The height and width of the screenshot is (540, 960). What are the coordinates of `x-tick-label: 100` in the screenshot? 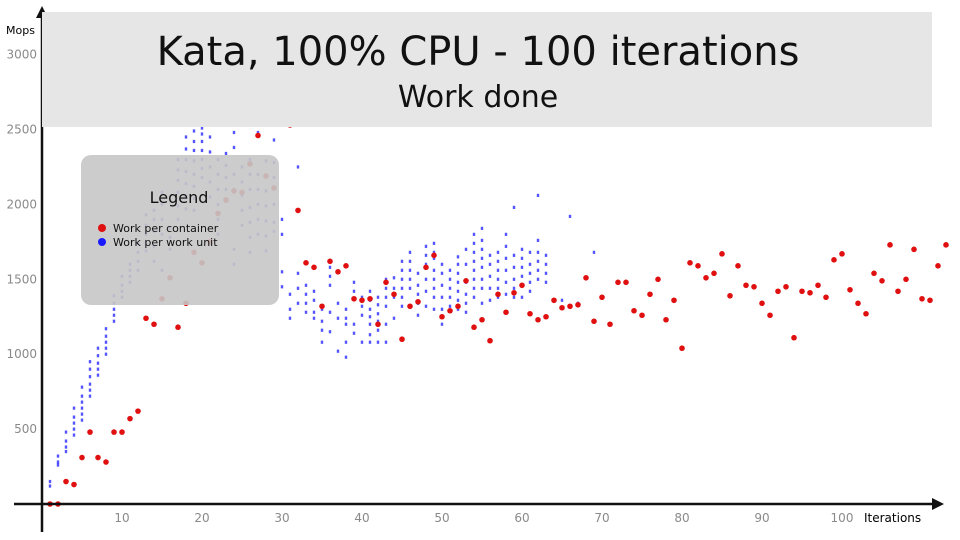 It's located at (842, 518).